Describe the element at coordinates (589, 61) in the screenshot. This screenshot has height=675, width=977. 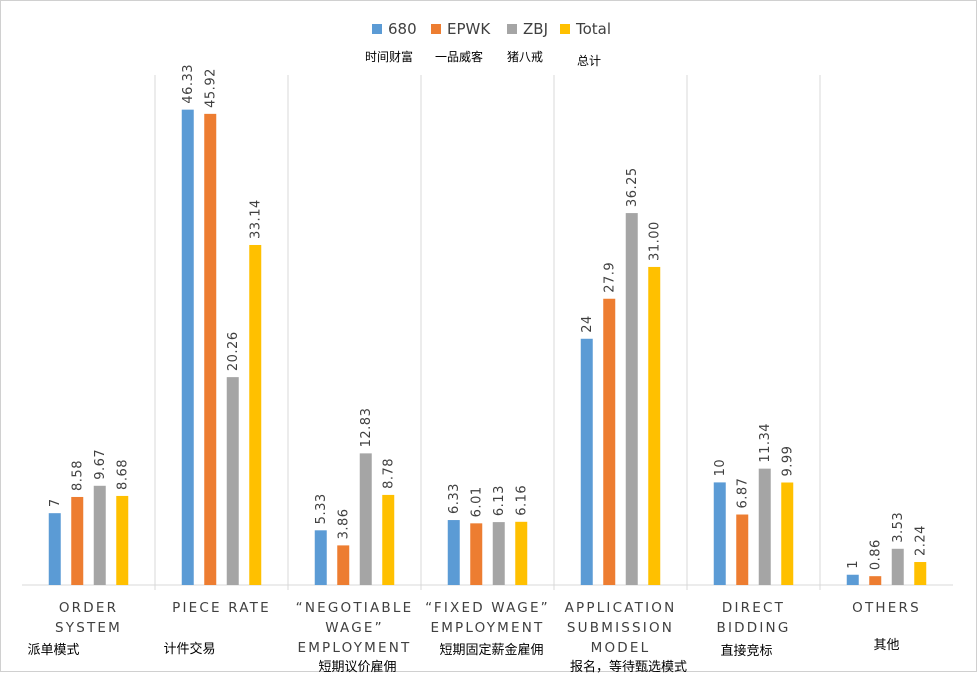
I see `legend-sub-total: 总计` at that location.